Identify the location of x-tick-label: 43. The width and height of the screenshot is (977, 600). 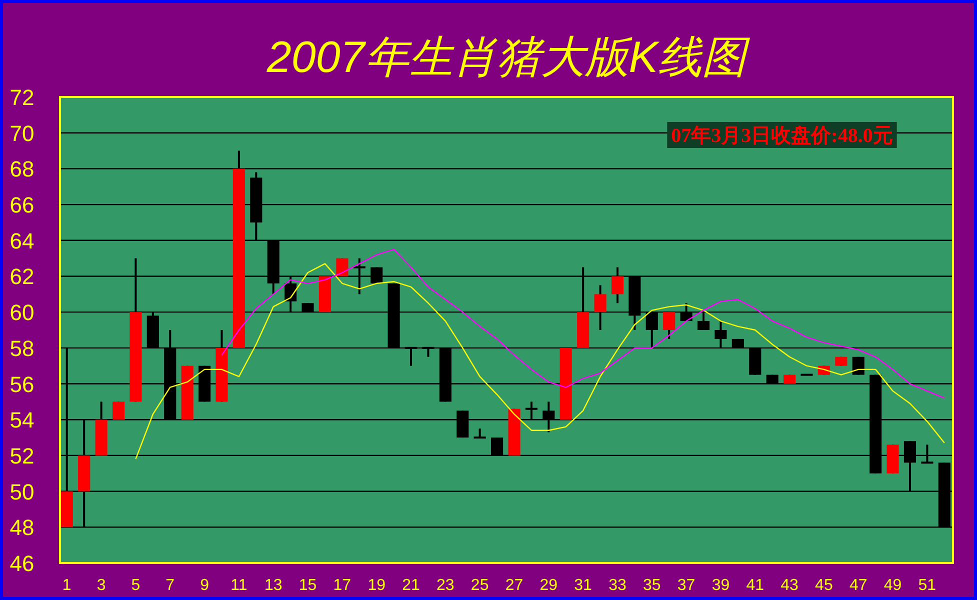
(789, 585).